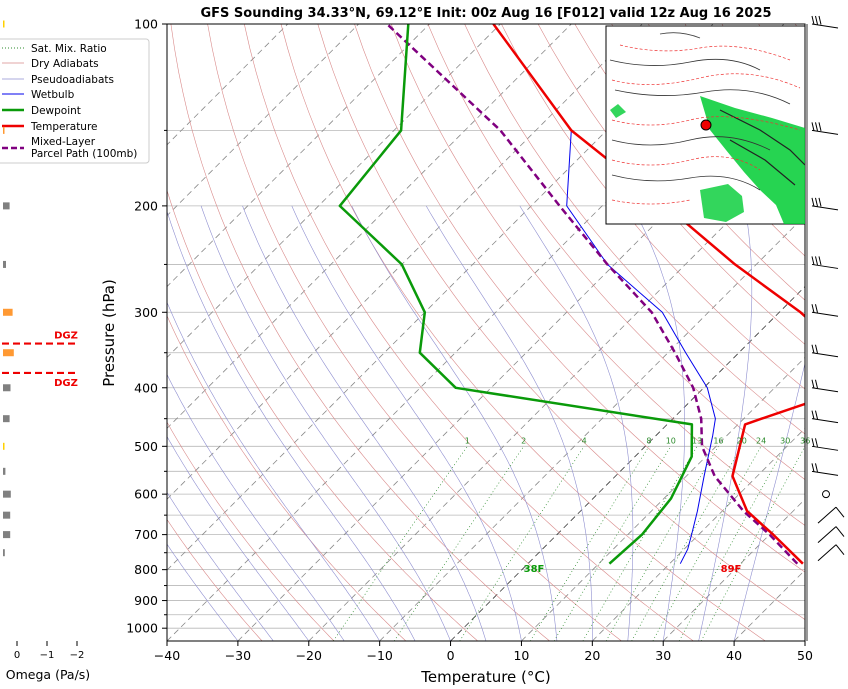  I want to click on y-tick-label: 800, so click(146, 569).